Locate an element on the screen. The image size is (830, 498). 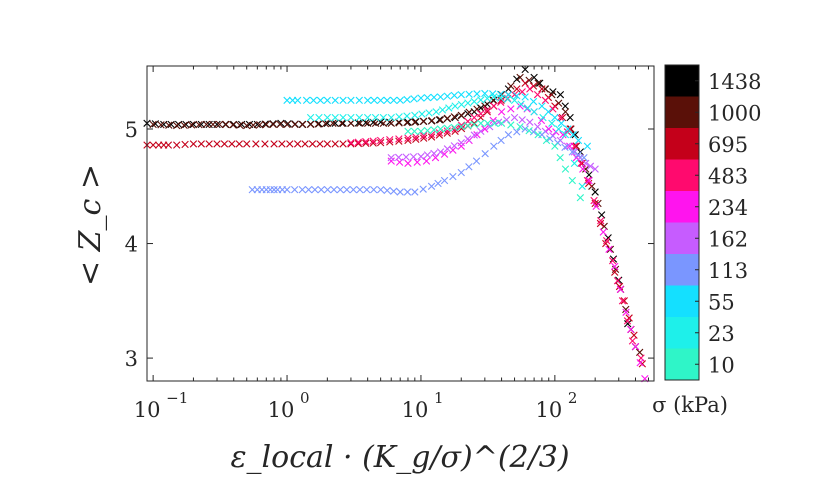
y-tick-label-4: 4 is located at coordinates (131, 245).